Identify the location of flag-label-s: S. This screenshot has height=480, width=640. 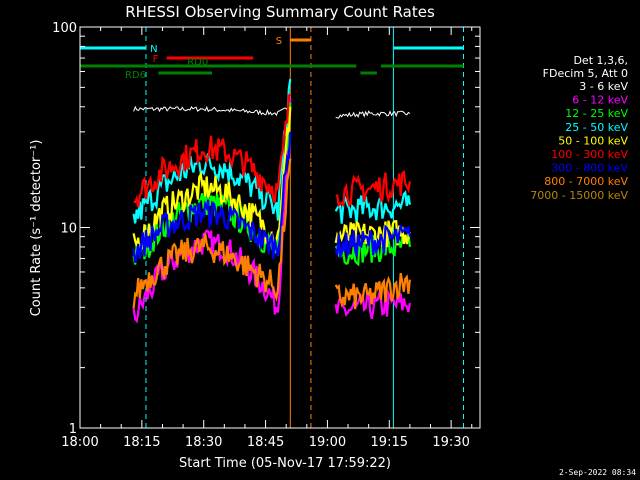
(279, 41).